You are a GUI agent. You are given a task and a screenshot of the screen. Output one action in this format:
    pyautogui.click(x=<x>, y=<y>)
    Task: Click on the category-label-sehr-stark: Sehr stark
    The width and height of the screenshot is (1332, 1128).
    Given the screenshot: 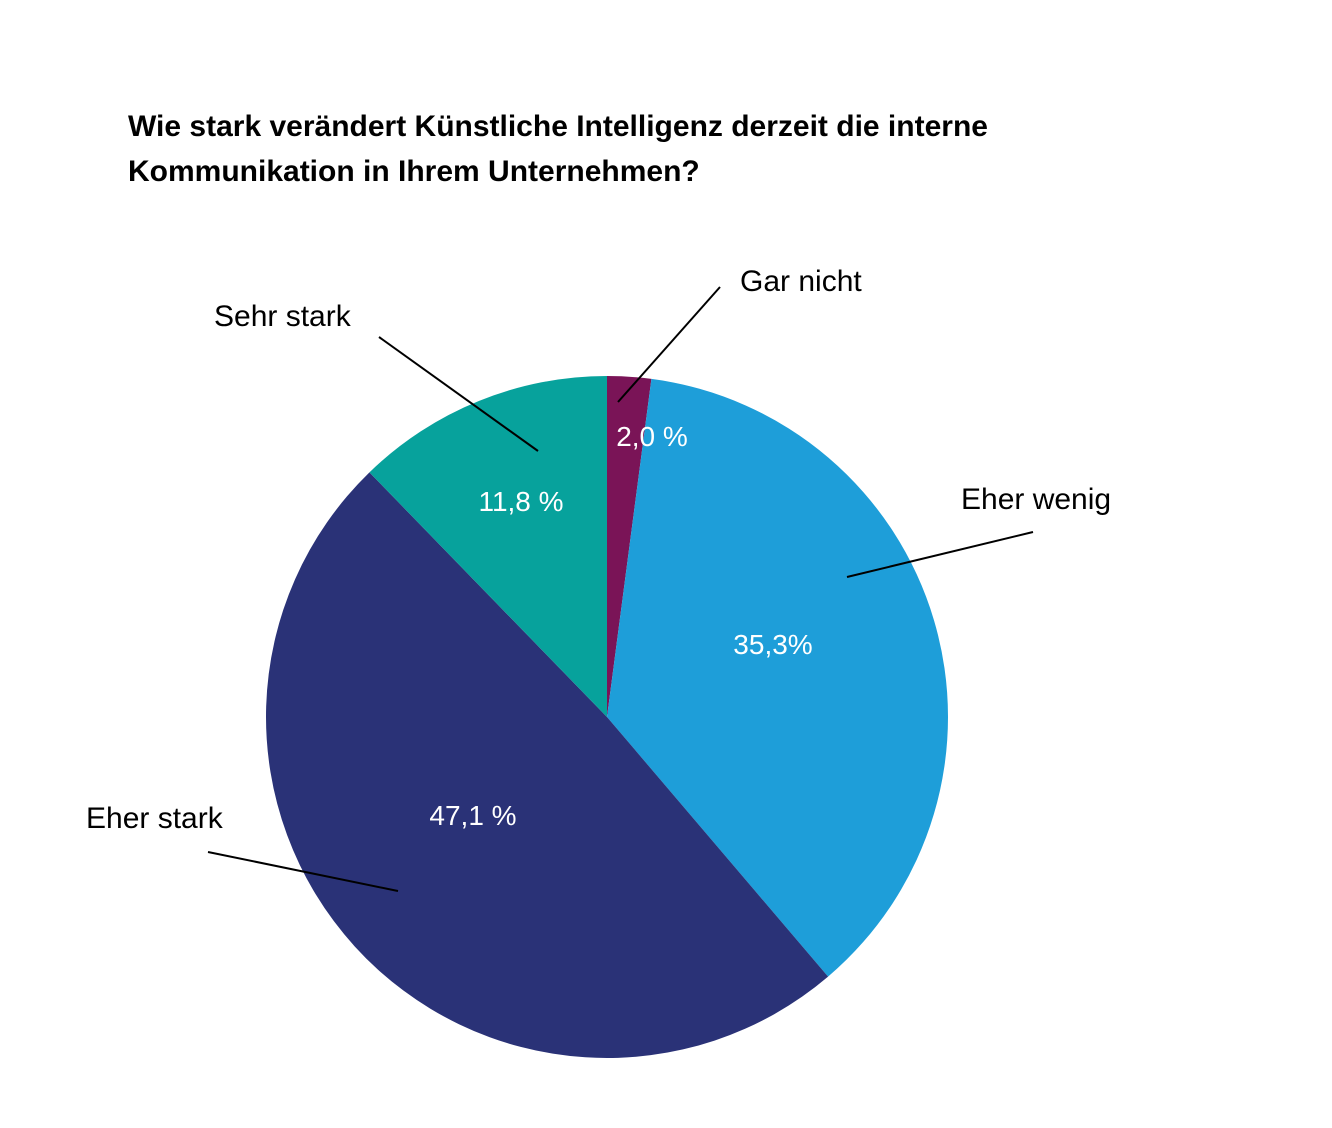 What is the action you would take?
    pyautogui.click(x=283, y=316)
    